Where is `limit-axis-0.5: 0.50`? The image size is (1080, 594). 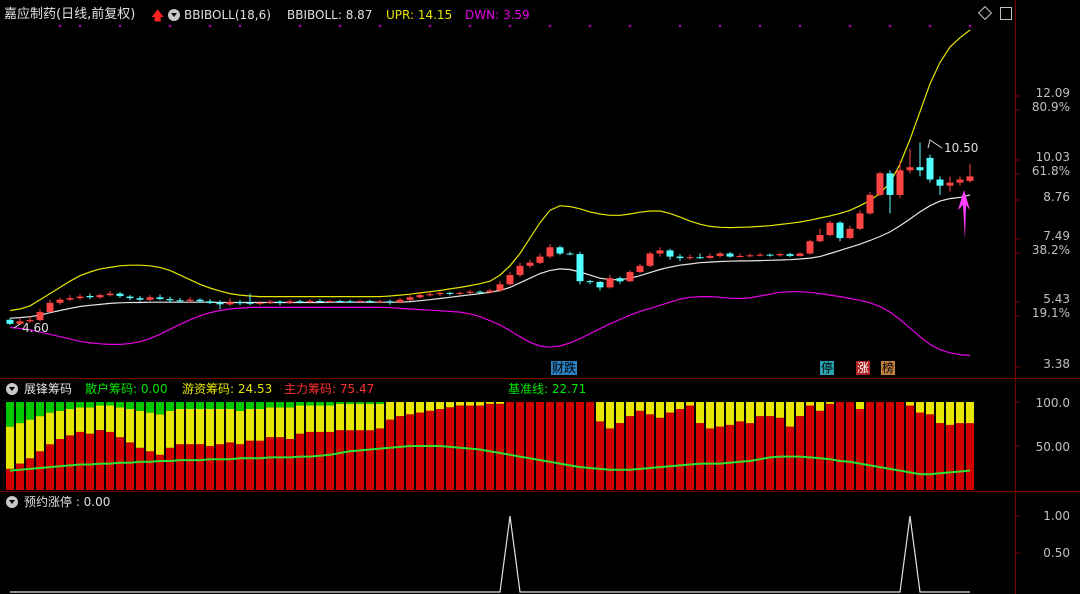
limit-axis-0.5: 0.50 is located at coordinates (1056, 553).